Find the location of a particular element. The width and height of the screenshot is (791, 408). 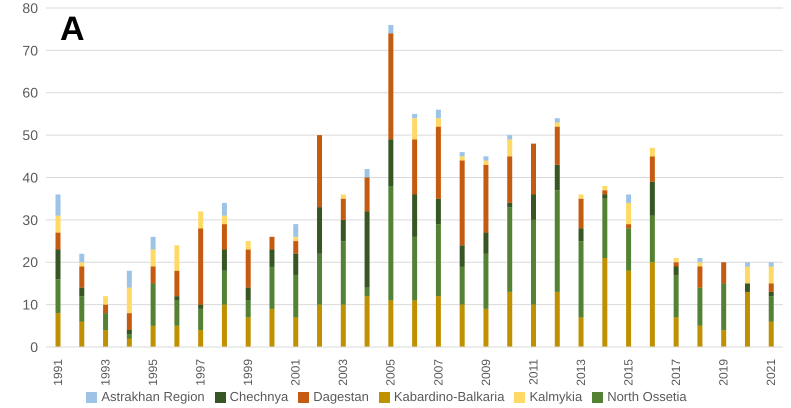

x-tick-label: 2001 is located at coordinates (295, 372).